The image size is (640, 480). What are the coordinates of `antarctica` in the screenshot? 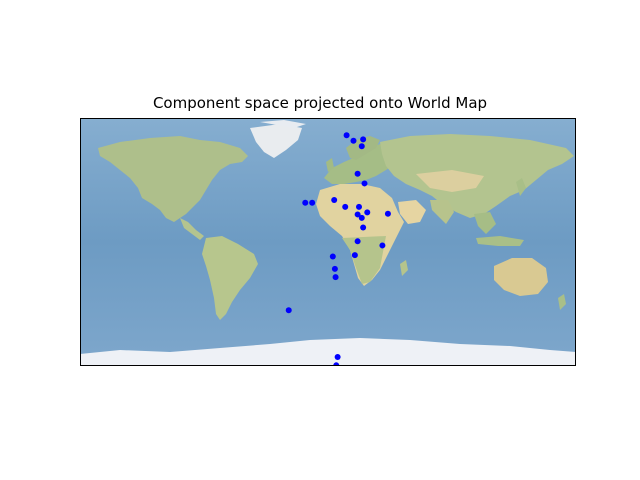 It's located at (328, 352).